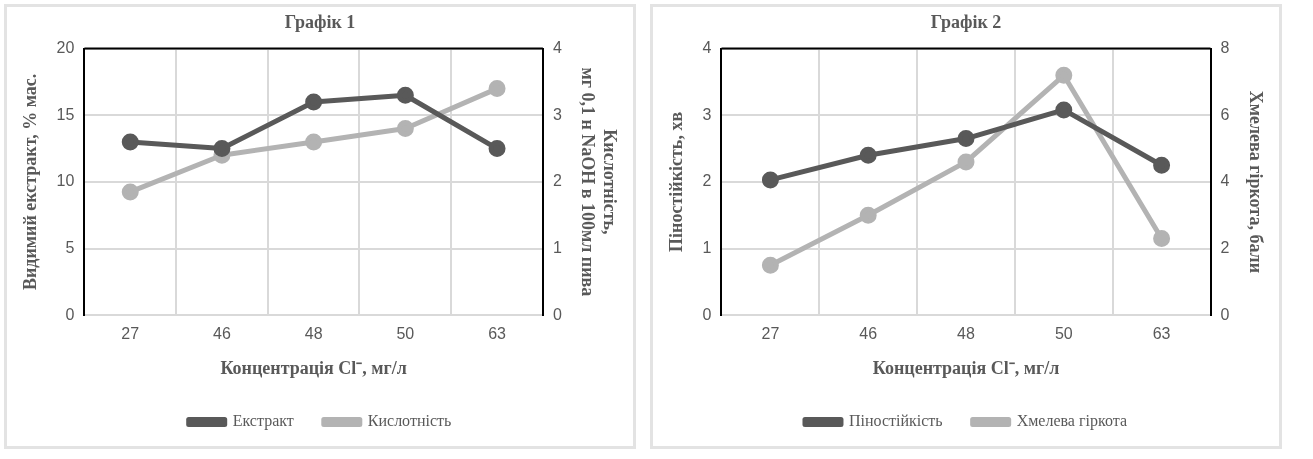 The height and width of the screenshot is (459, 1313). I want to click on y-tick-label: 10, so click(65, 181).